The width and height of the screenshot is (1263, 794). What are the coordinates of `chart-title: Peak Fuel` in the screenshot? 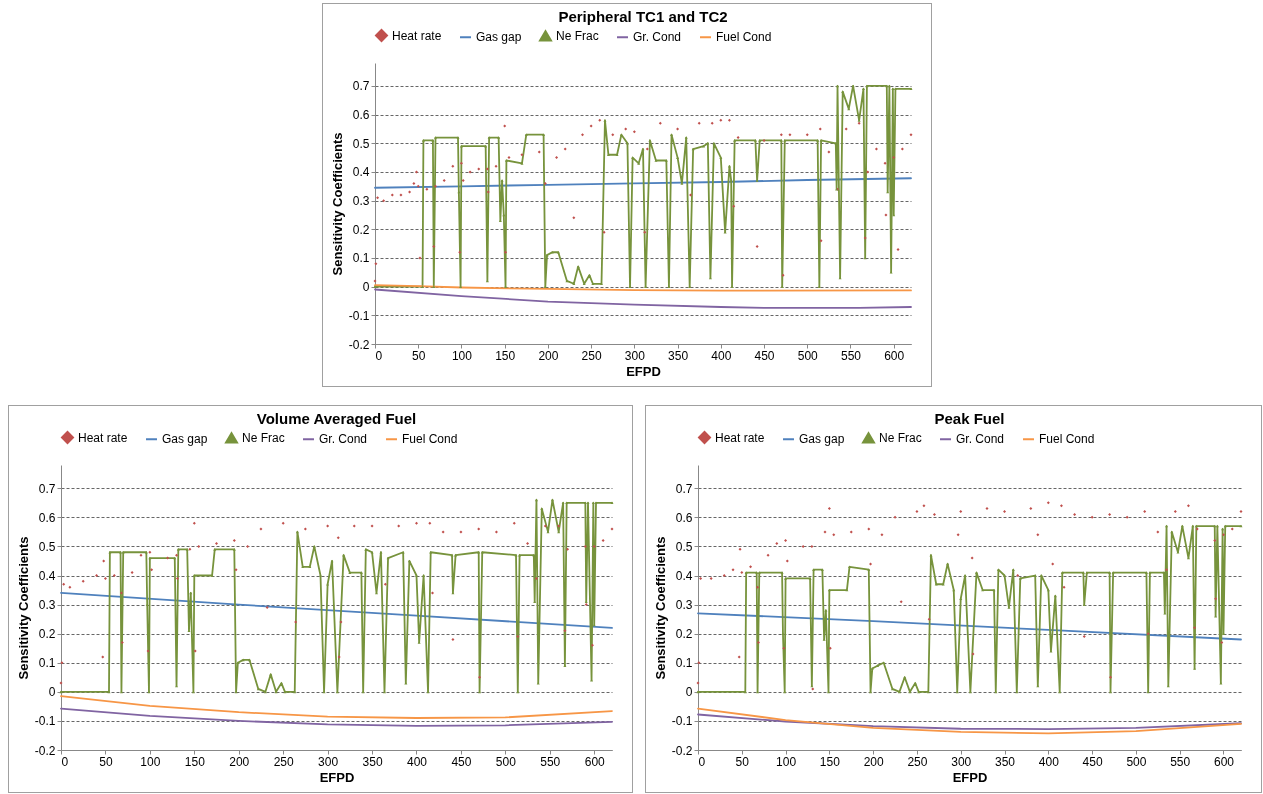 It's located at (969, 418).